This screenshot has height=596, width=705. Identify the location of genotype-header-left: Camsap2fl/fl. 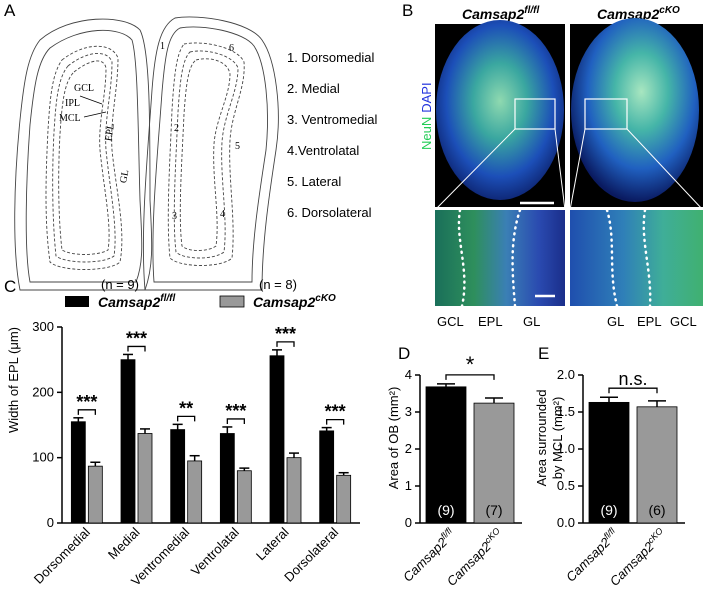
(500, 13).